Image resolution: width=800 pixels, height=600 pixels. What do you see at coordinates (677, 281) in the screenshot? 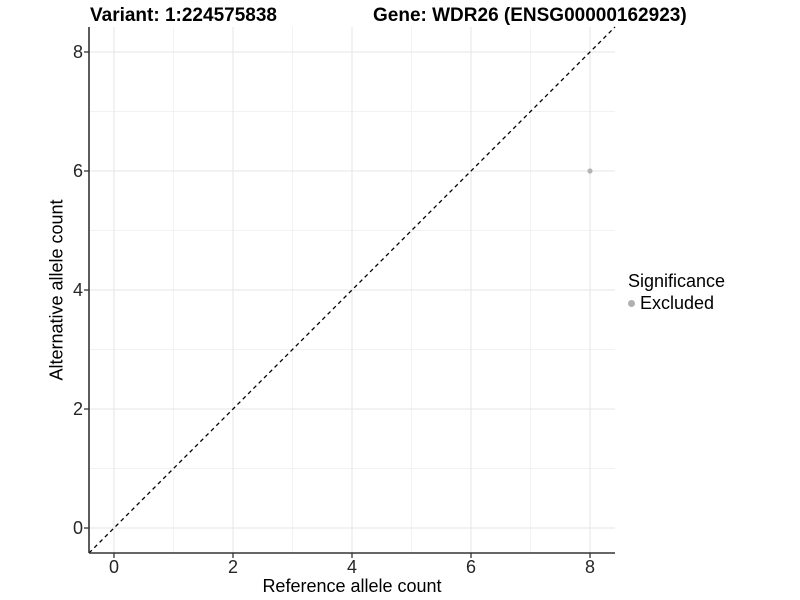
I see `legend-title: Significance` at bounding box center [677, 281].